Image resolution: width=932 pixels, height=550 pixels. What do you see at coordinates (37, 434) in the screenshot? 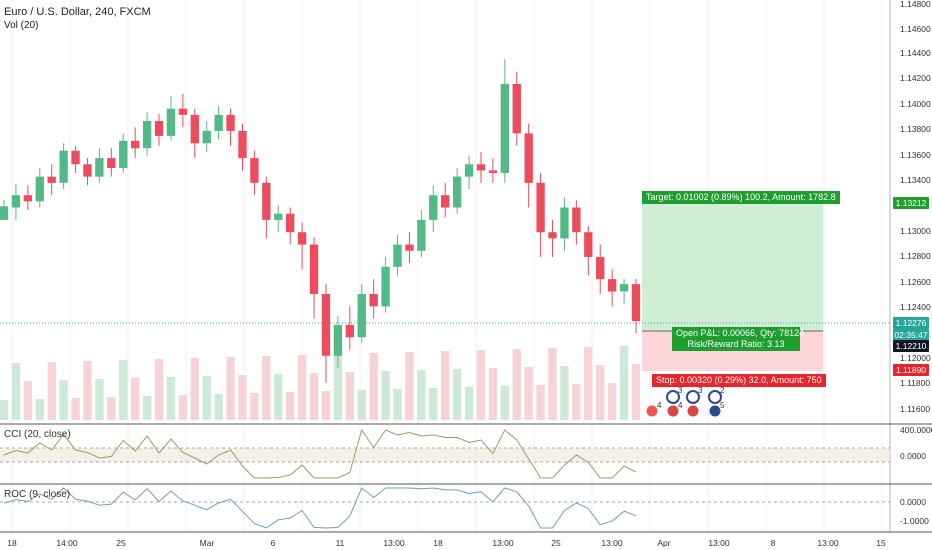
I see `cci-indicator-label: CCI (20, close)` at bounding box center [37, 434].